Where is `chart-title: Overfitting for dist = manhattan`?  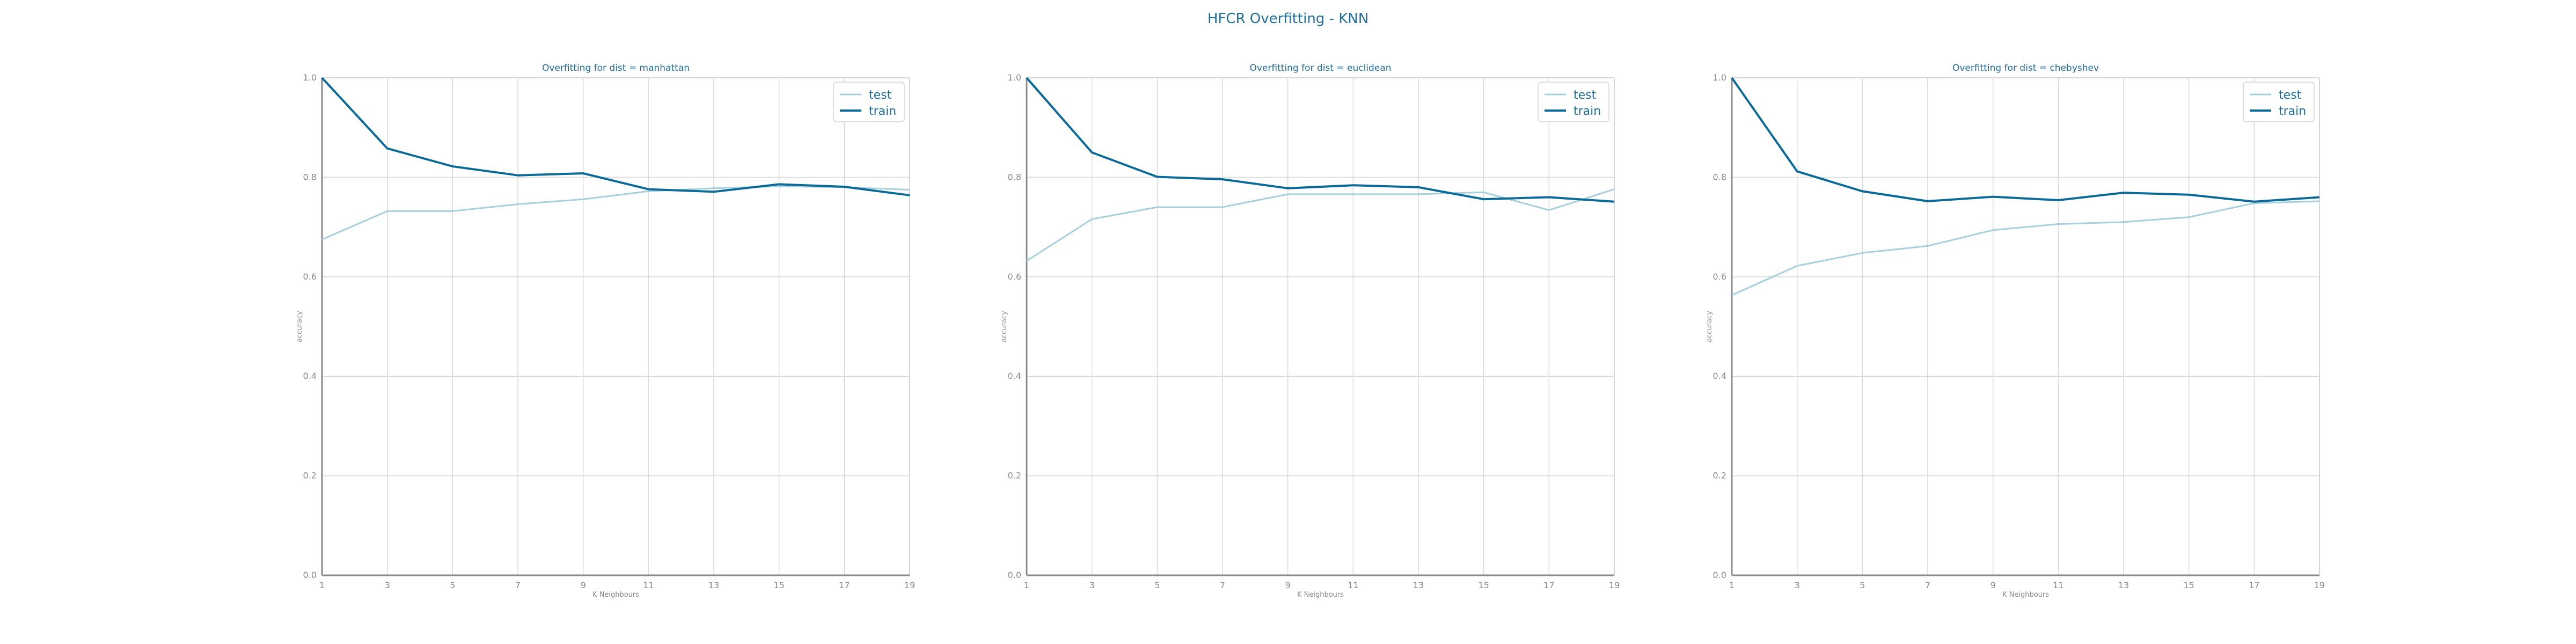
chart-title: Overfitting for dist = manhattan is located at coordinates (616, 68).